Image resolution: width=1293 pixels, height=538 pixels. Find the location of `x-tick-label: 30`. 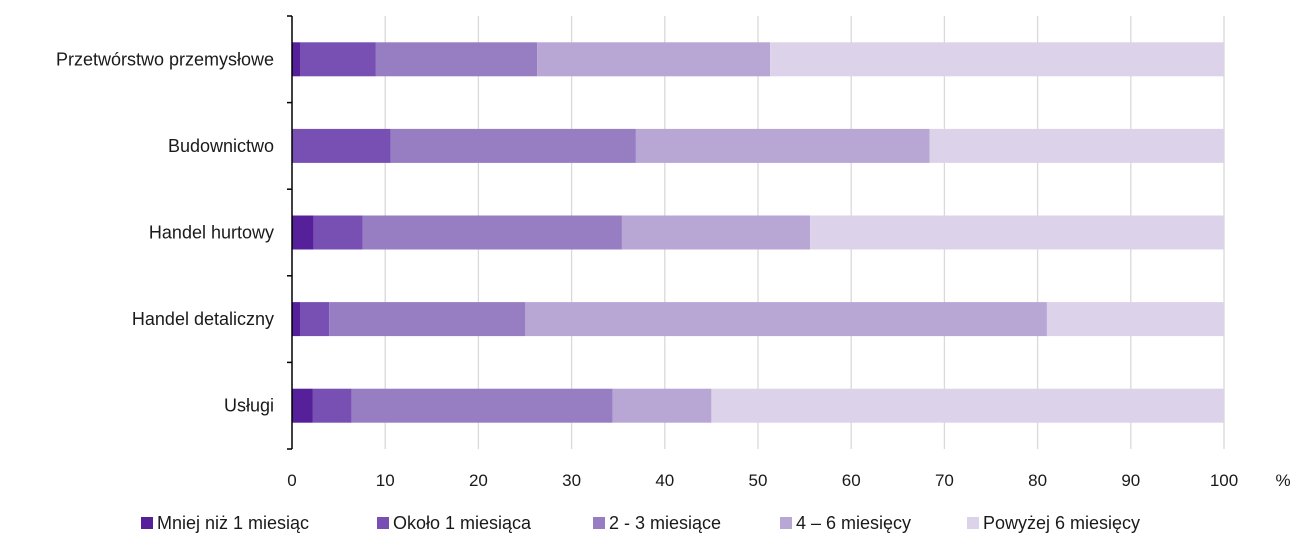

x-tick-label: 30 is located at coordinates (571, 480).